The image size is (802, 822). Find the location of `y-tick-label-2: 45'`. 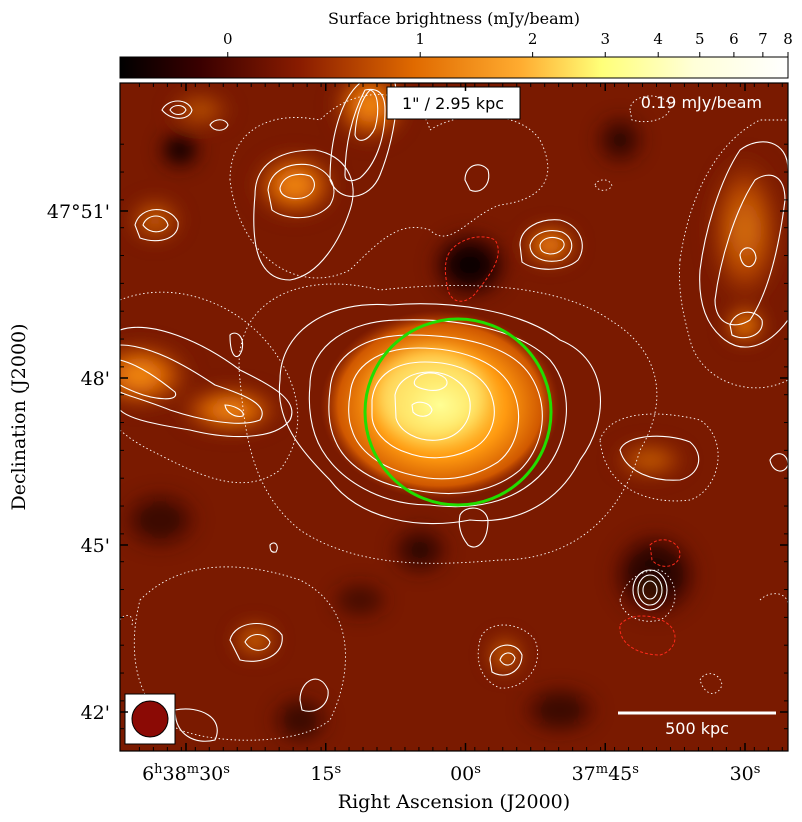

y-tick-label-2: 45' is located at coordinates (95, 546).